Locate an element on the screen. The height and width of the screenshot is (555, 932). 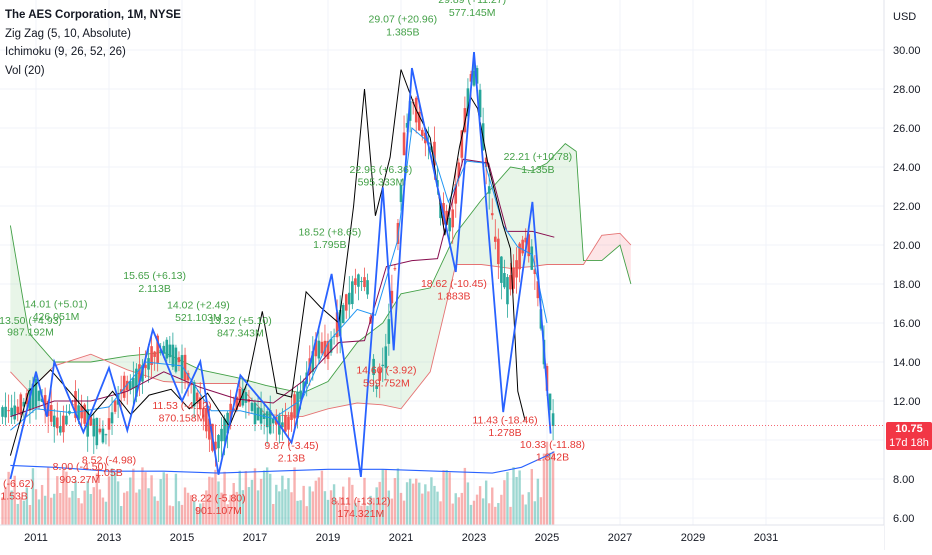
indicator-volume: Vol (20) is located at coordinates (25, 70).